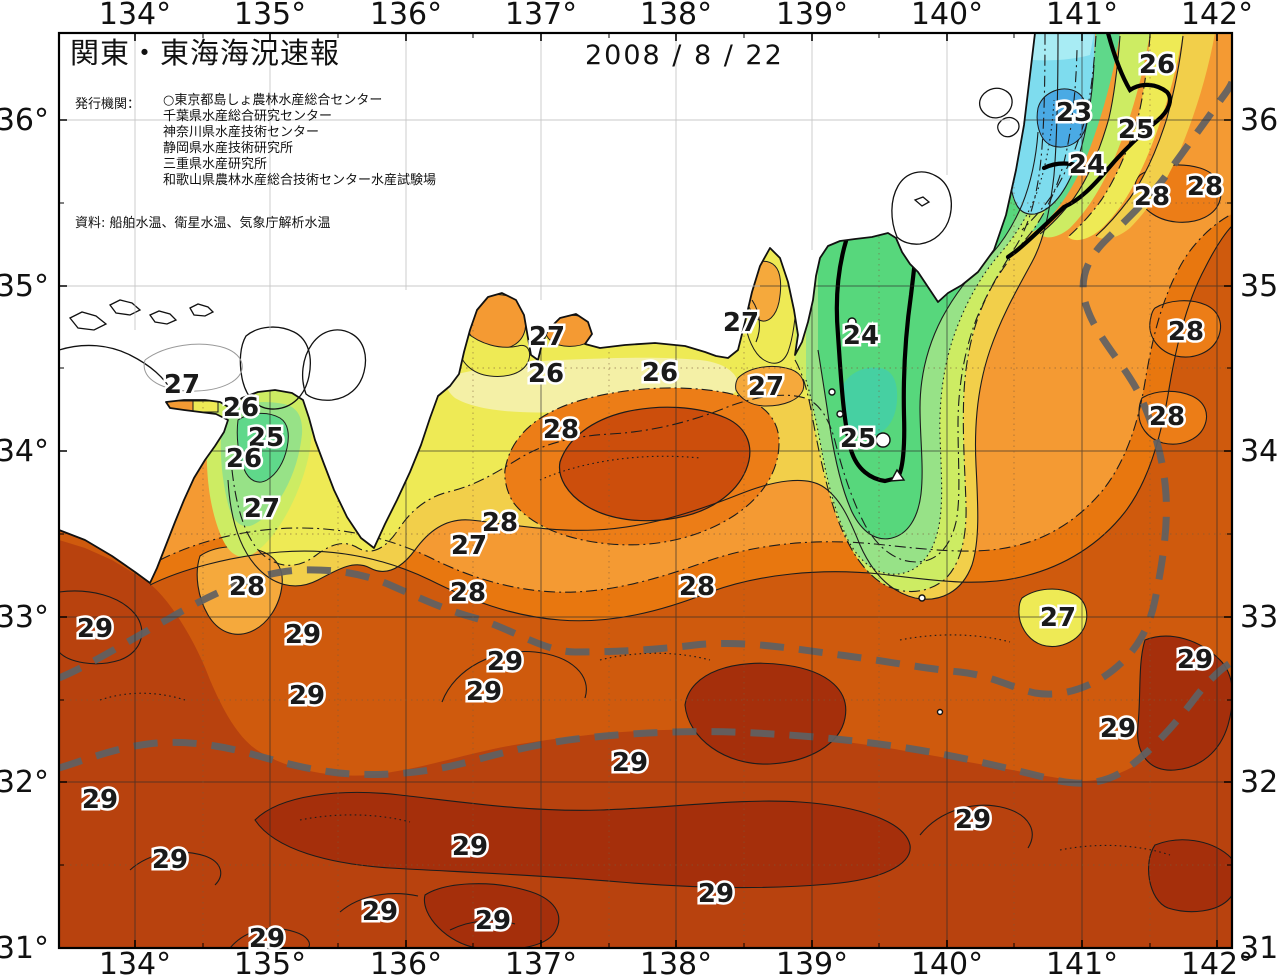  I want to click on lat-label-left: 34°, so click(24, 451).